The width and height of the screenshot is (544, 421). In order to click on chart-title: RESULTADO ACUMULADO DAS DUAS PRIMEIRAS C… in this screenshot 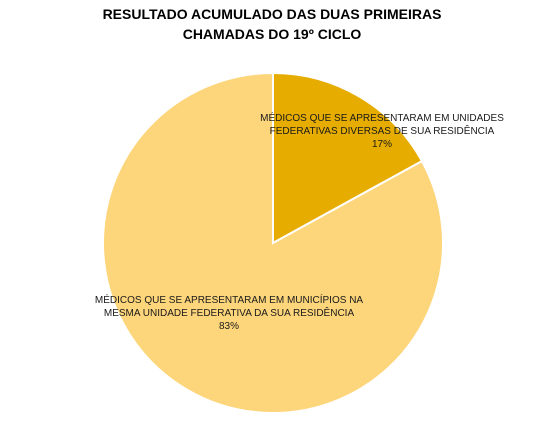, I will do `click(272, 24)`.